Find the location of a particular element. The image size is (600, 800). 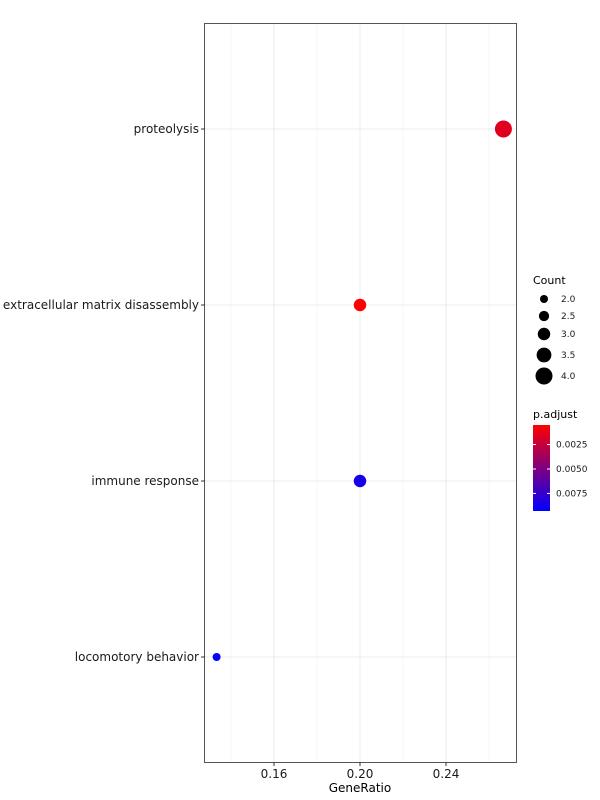

size-legend-label: 3.0 is located at coordinates (568, 335).